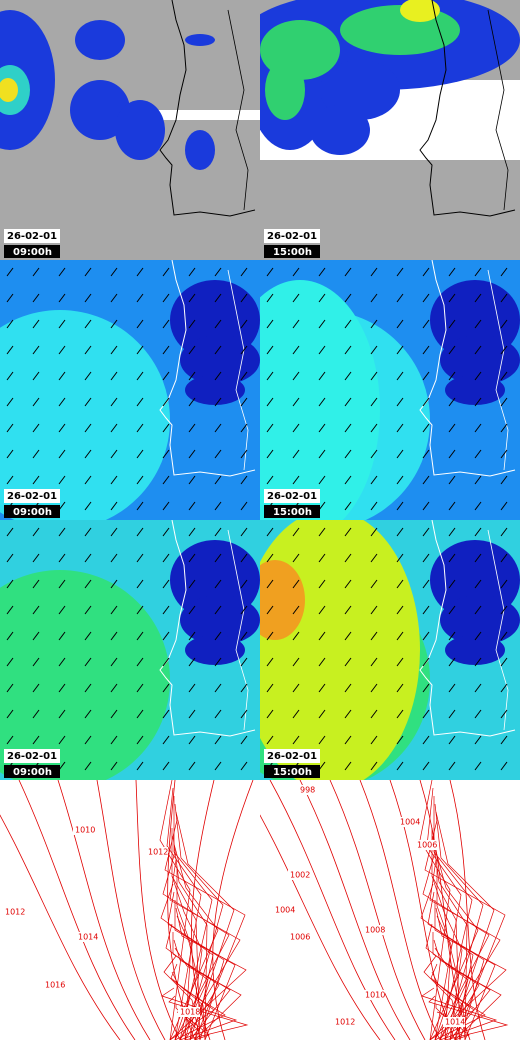  I want to click on isobar-label: 1008, so click(375, 930).